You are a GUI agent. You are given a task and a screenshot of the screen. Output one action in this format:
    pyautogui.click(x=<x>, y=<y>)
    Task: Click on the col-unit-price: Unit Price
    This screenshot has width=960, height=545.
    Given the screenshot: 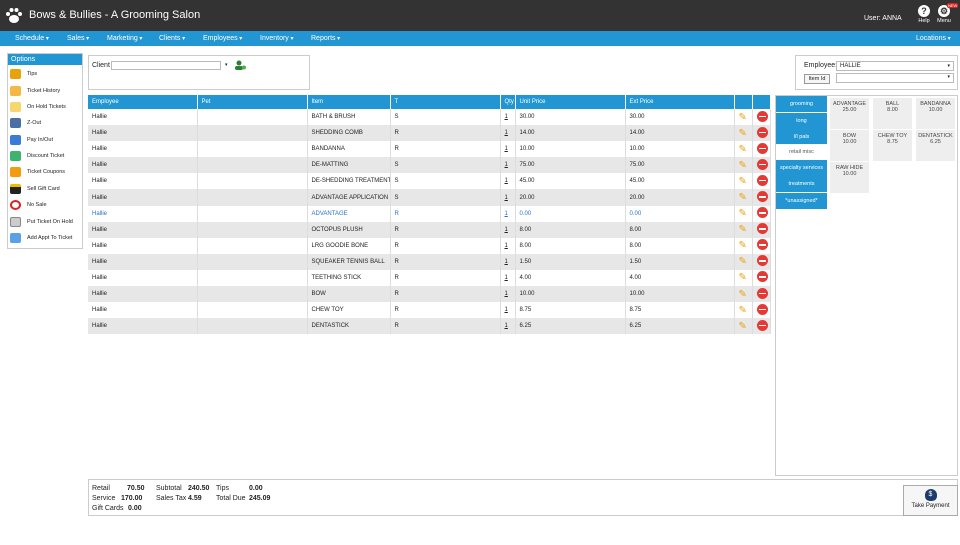 What is the action you would take?
    pyautogui.click(x=570, y=102)
    